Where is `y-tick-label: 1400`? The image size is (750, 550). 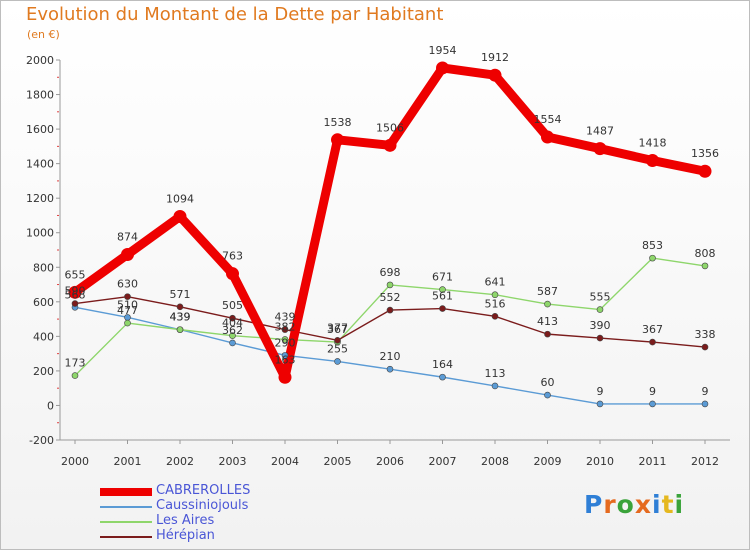 y-tick-label: 1400 is located at coordinates (40, 164).